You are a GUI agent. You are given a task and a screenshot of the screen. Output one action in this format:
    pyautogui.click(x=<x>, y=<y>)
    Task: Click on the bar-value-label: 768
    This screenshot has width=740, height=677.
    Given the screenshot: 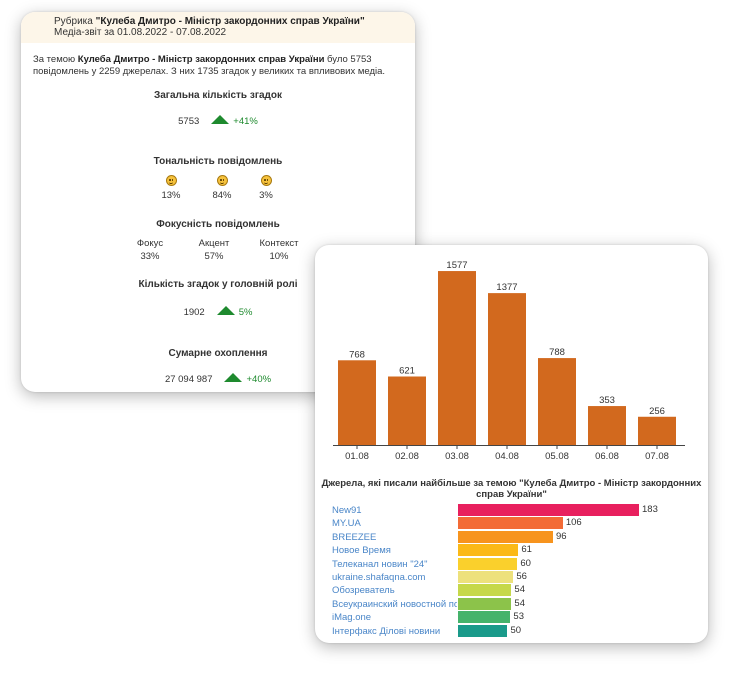 What is the action you would take?
    pyautogui.click(x=357, y=354)
    